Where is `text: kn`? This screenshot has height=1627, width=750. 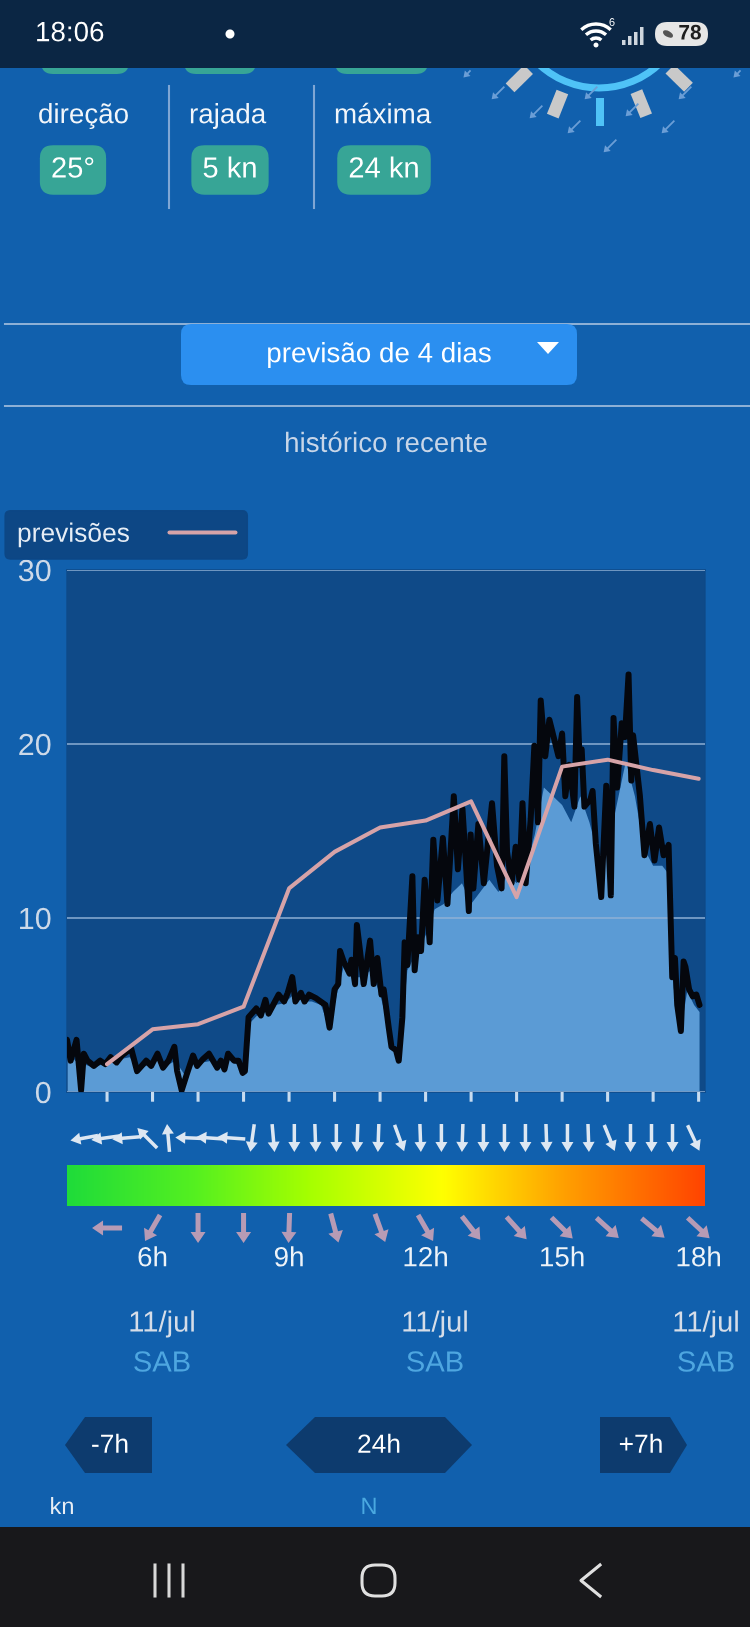
text: kn is located at coordinates (62, 1506).